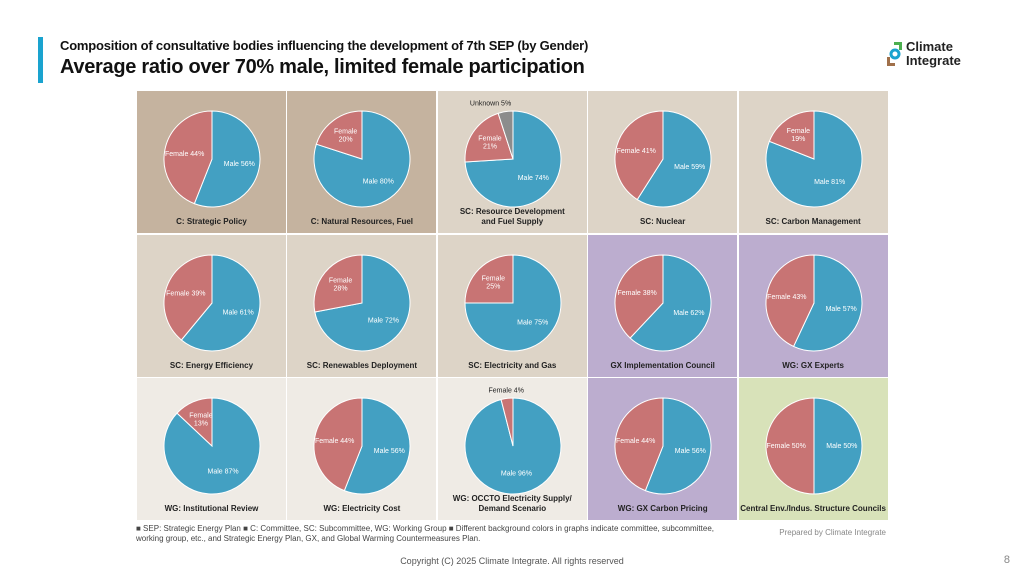  What do you see at coordinates (785, 446) in the screenshot?
I see `slice-label-female: Female 50%` at bounding box center [785, 446].